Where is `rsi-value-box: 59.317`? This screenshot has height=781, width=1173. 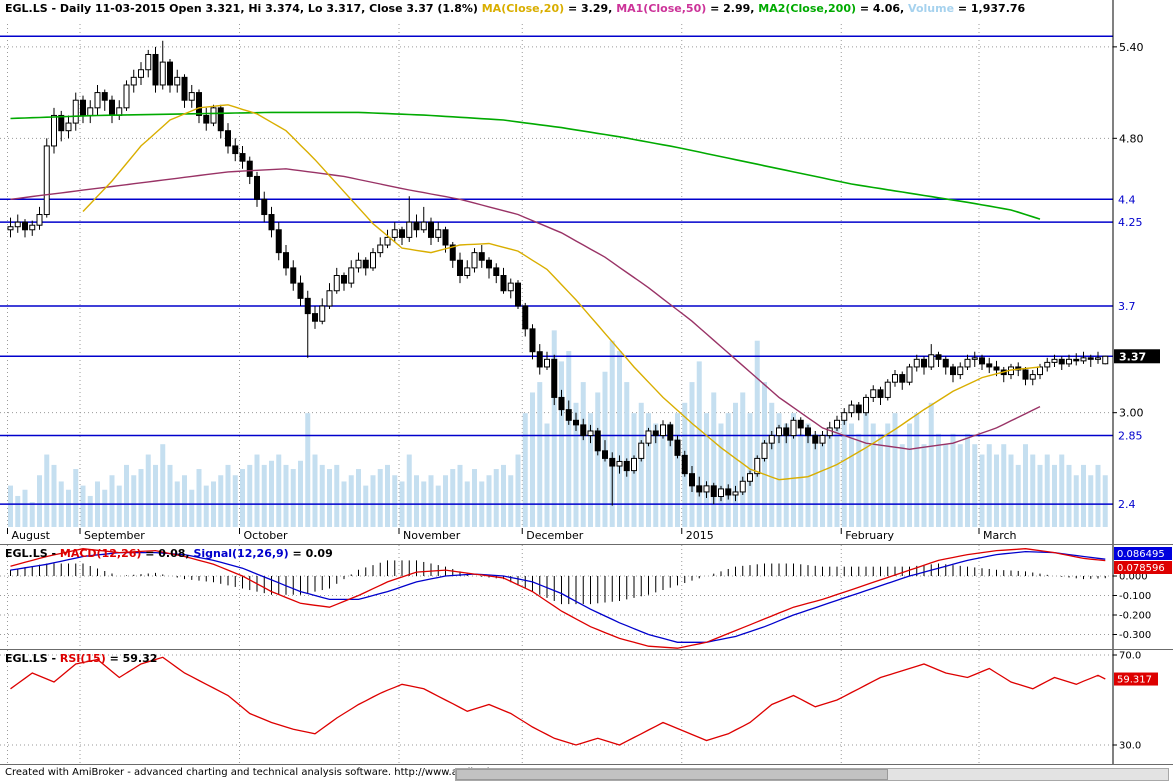 rsi-value-box: 59.317 is located at coordinates (1136, 679).